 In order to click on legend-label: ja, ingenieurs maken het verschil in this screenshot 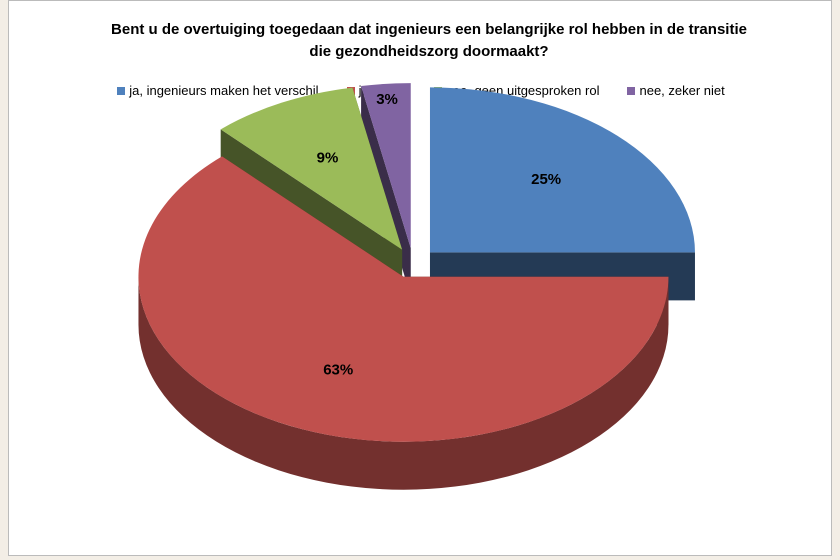, I will do `click(224, 90)`.